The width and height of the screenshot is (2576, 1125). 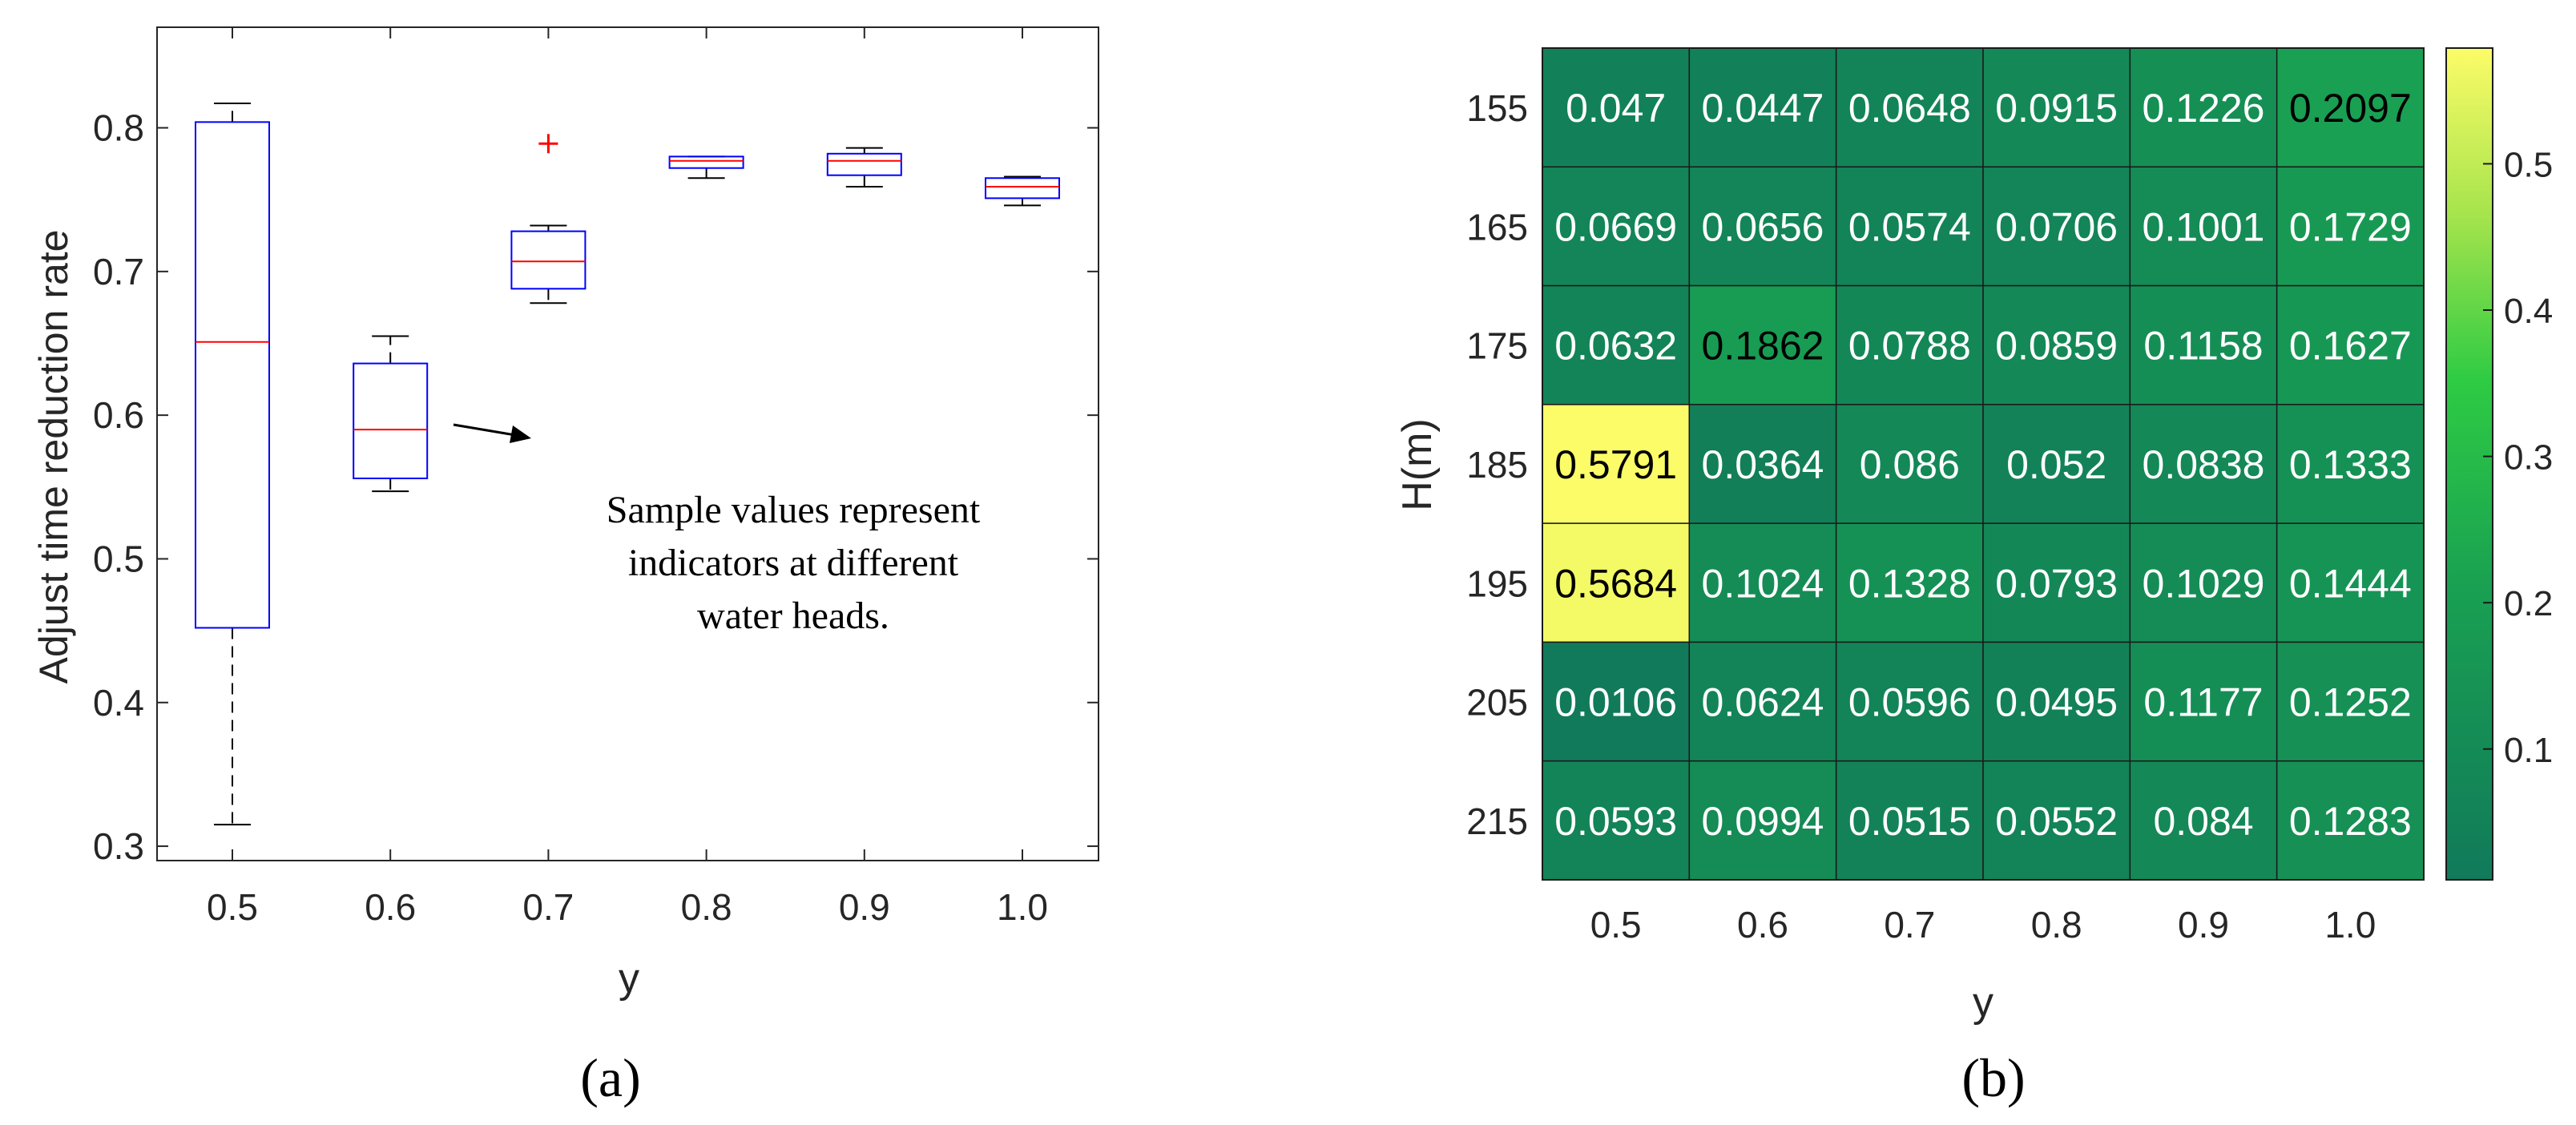 I want to click on outlier-marker, so click(x=548, y=144).